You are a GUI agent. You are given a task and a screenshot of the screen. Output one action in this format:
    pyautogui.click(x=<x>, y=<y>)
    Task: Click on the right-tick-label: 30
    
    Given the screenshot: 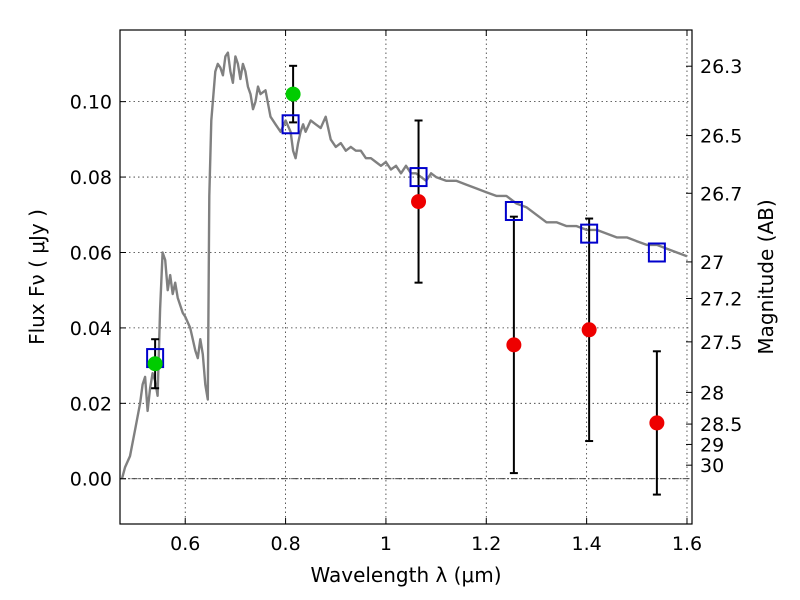 What is the action you would take?
    pyautogui.click(x=712, y=466)
    